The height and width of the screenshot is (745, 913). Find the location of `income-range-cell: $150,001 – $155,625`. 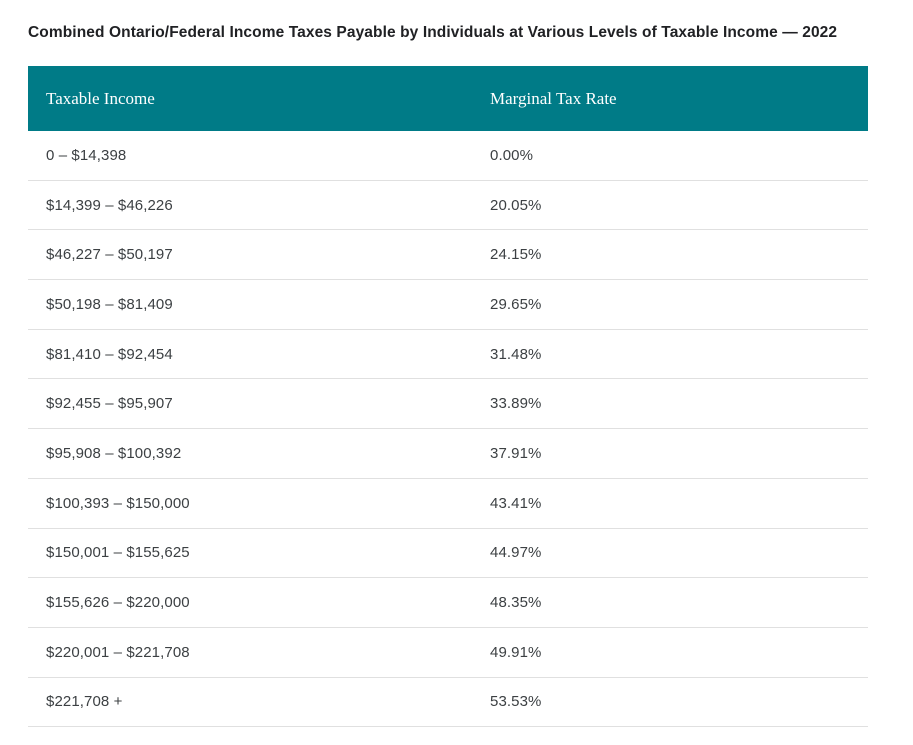

income-range-cell: $150,001 – $155,625 is located at coordinates (118, 553).